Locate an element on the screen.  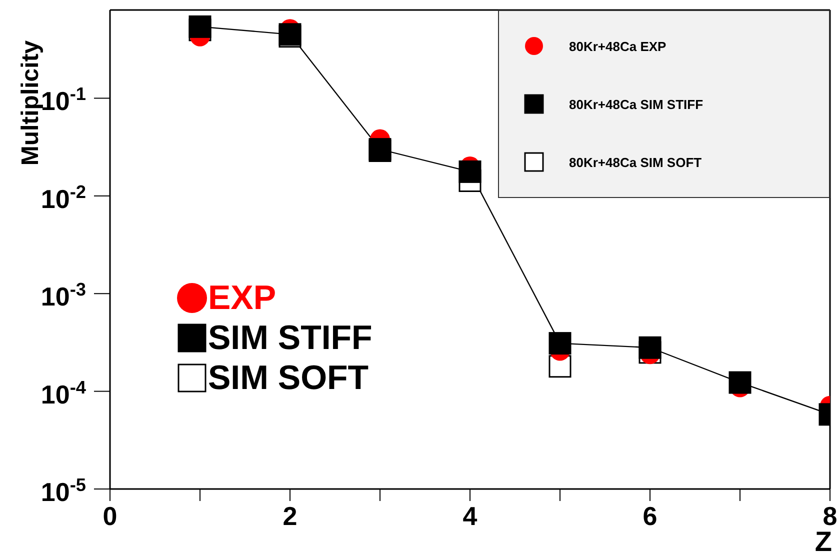
x-tick-label: 6 is located at coordinates (650, 516).